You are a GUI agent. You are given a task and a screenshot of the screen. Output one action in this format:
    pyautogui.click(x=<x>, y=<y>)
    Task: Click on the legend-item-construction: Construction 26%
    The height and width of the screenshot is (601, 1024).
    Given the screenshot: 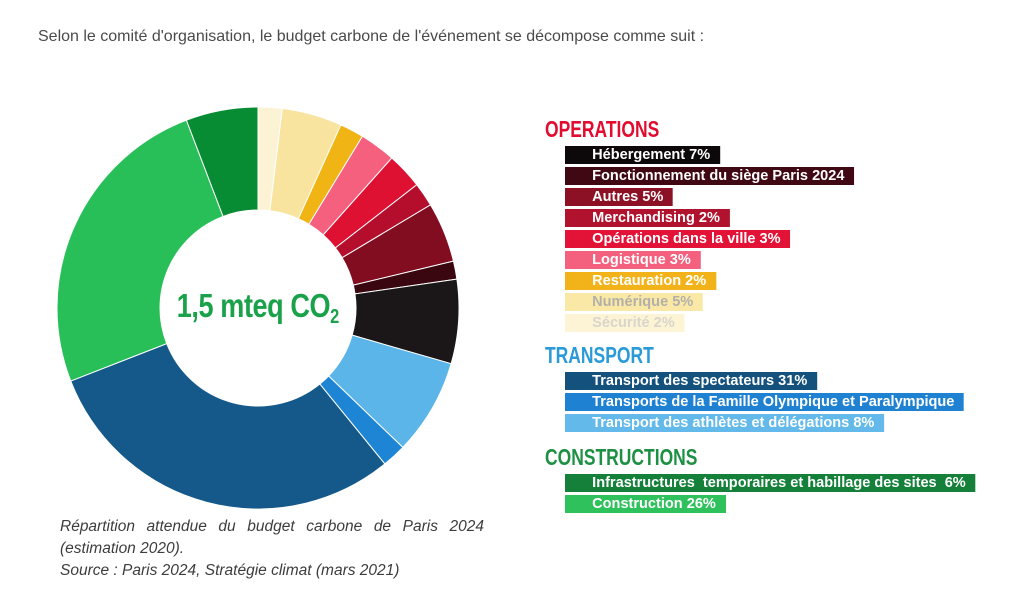 What is the action you would take?
    pyautogui.click(x=645, y=504)
    